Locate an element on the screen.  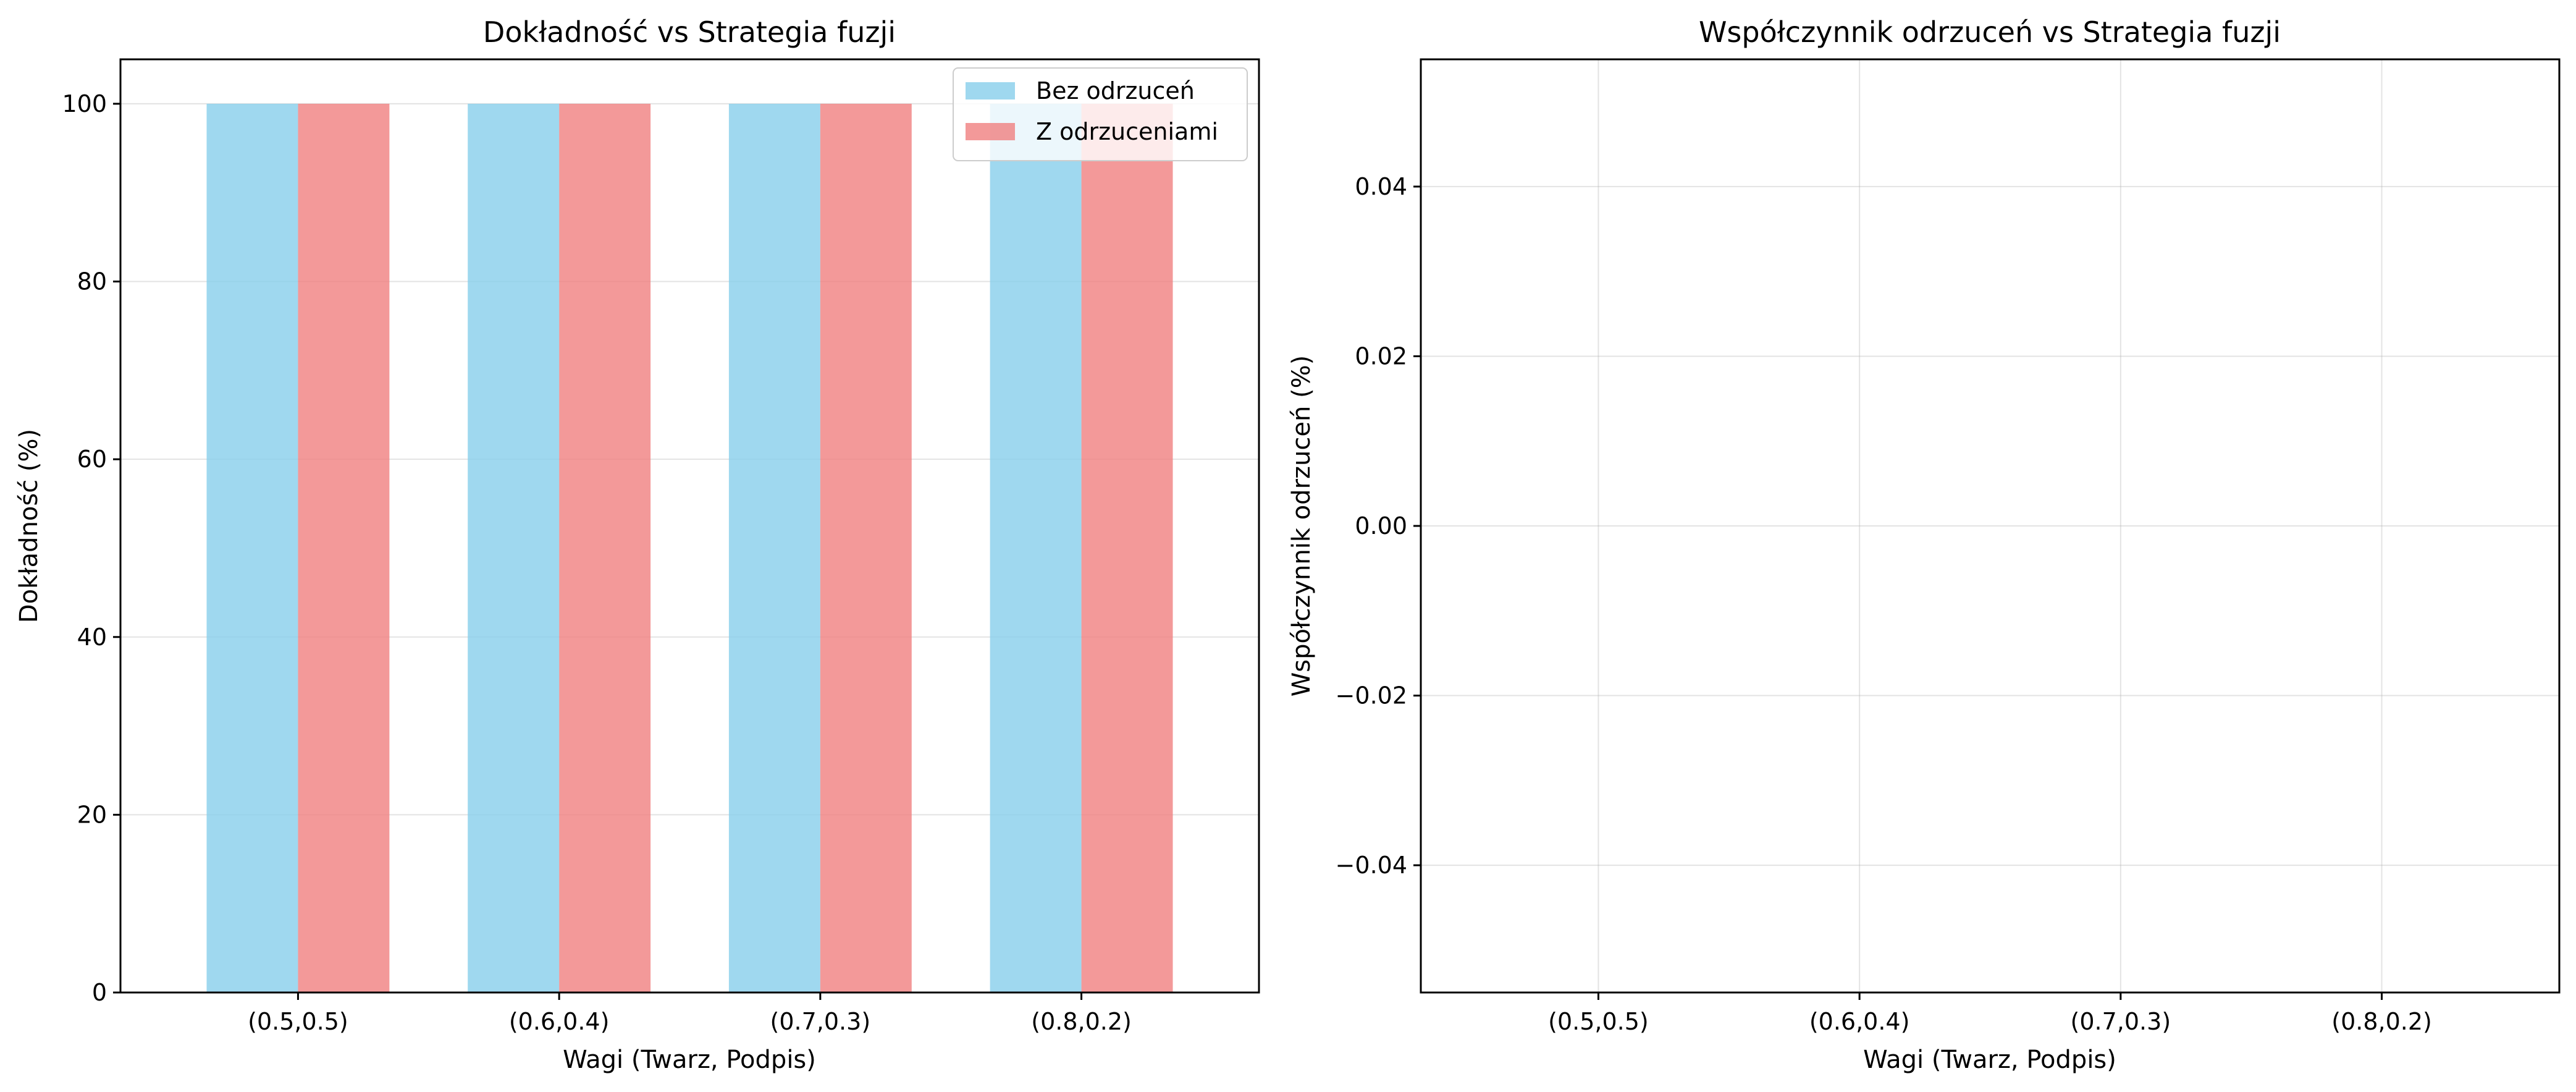
accuracy-y-axis-label: Dokładność (%) is located at coordinates (29, 526).